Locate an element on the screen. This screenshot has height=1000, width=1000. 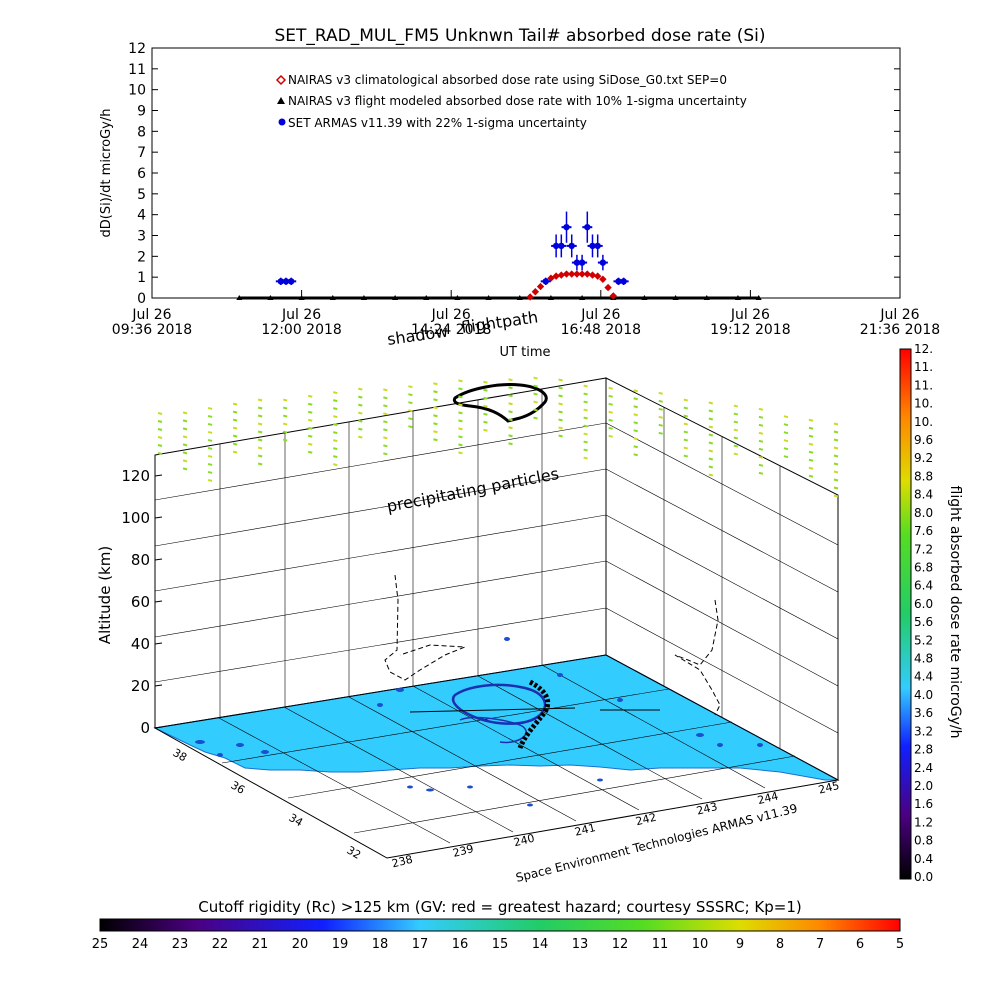
cutoff-colorbar-tick-label: 16 is located at coordinates (460, 944).